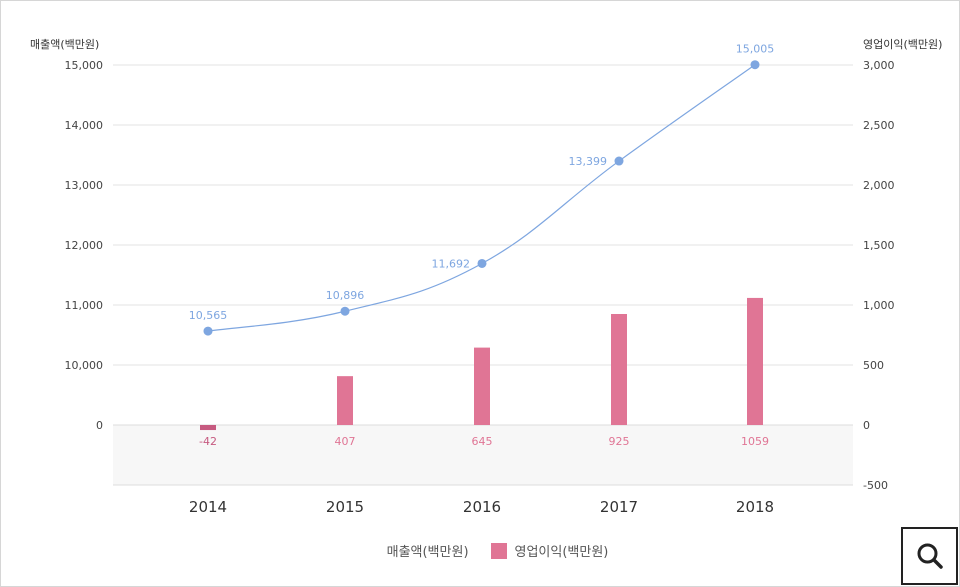  What do you see at coordinates (480, 550) in the screenshot?
I see `legend: 매출액(백만원) 영업이익(백만원)` at bounding box center [480, 550].